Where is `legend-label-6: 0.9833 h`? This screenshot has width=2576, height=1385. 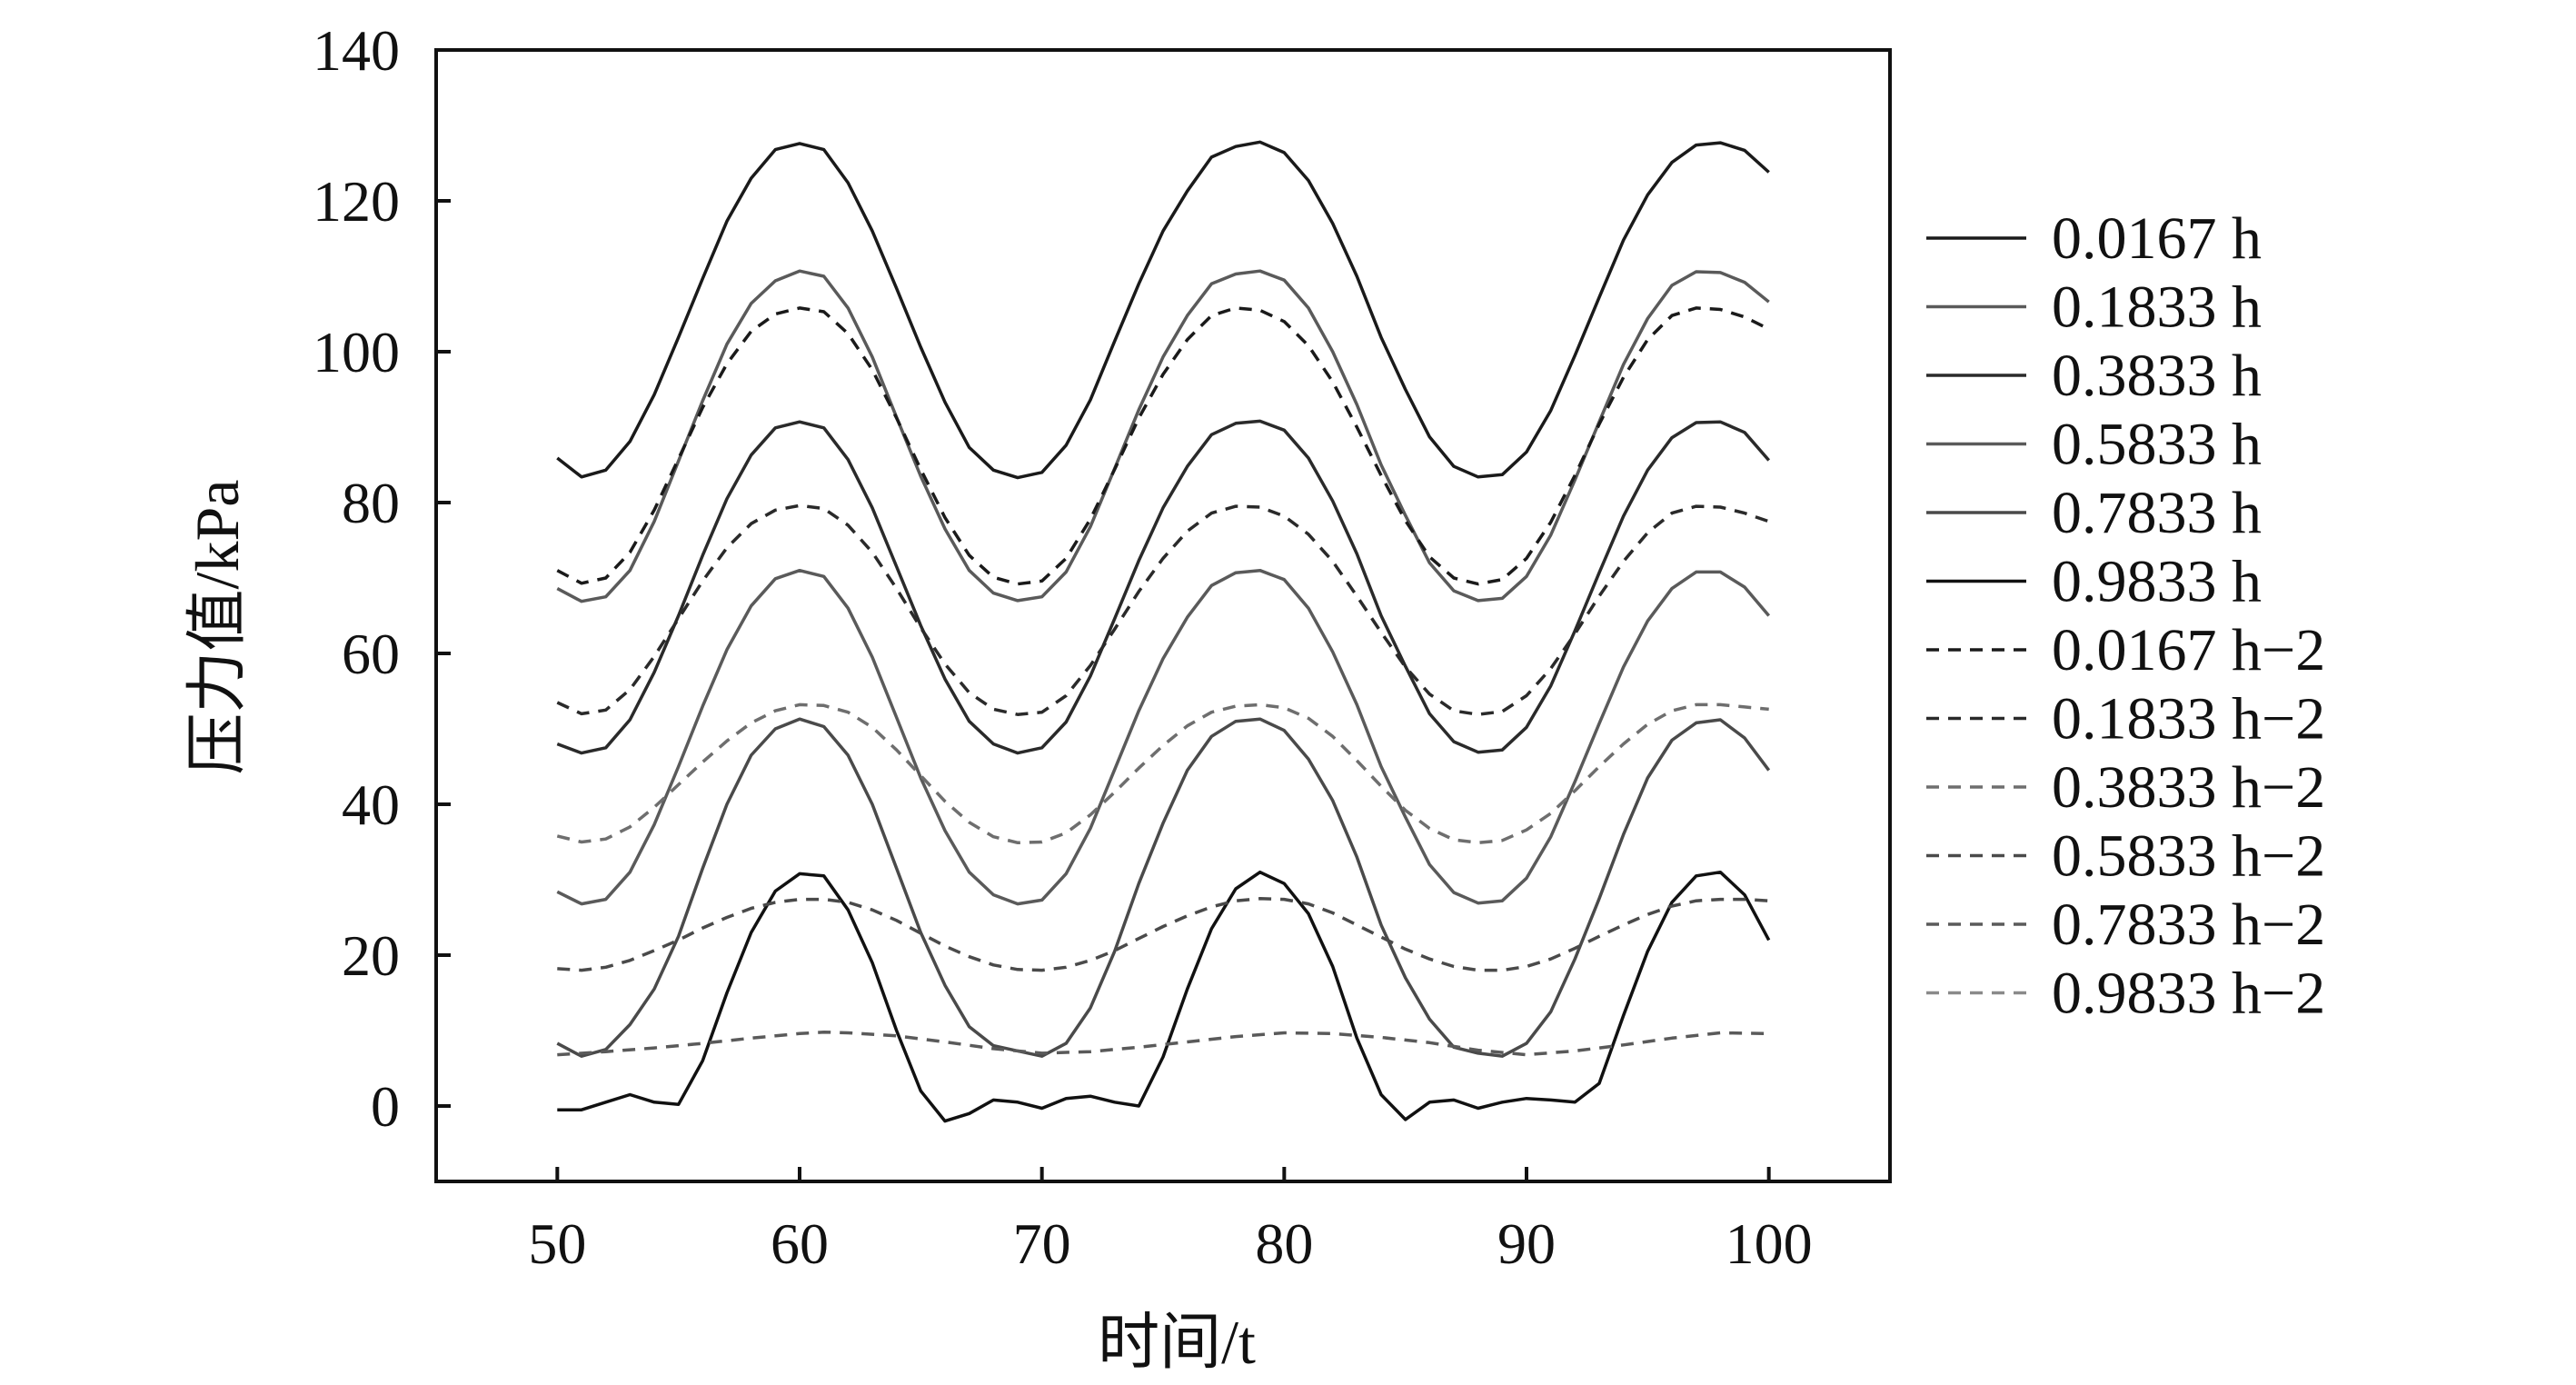
legend-label-6: 0.9833 h is located at coordinates (2157, 582).